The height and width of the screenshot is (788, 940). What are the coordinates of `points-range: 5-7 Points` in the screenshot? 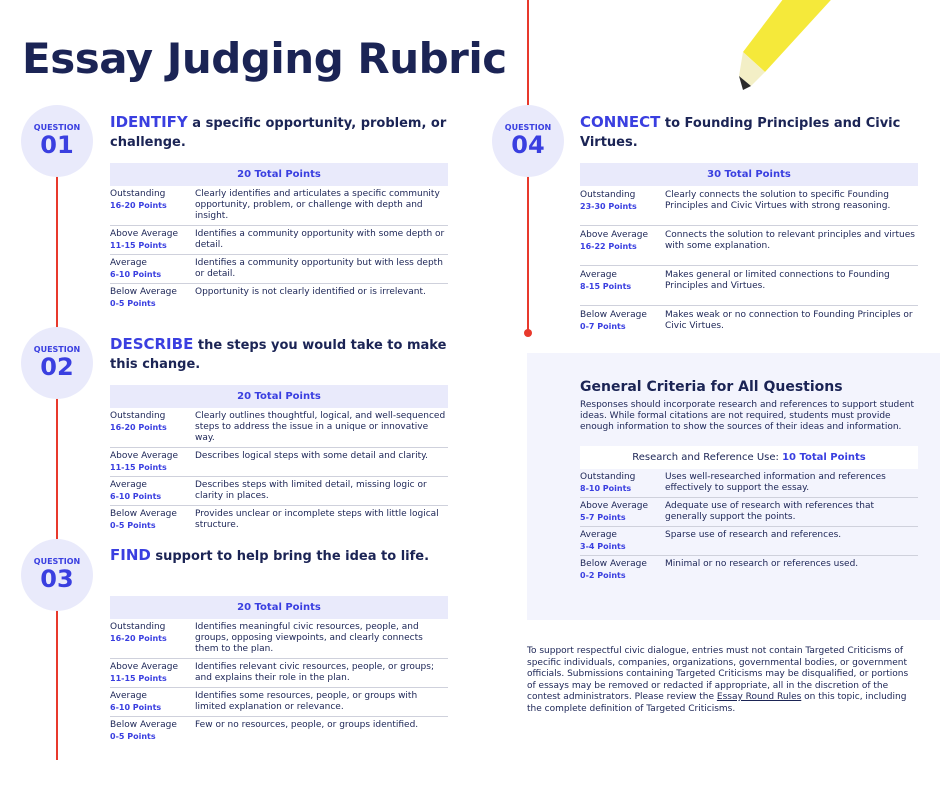 It's located at (603, 517).